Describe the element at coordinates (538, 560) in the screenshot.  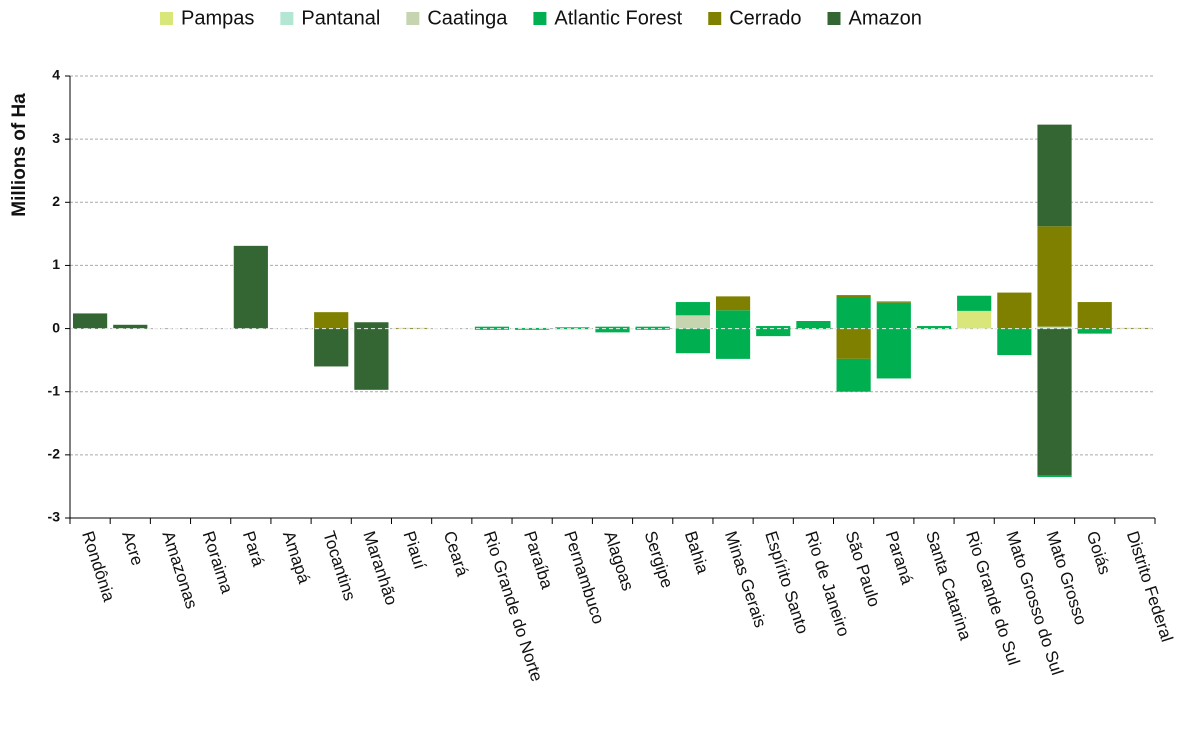
I see `x-tick-label: Paraíba` at that location.